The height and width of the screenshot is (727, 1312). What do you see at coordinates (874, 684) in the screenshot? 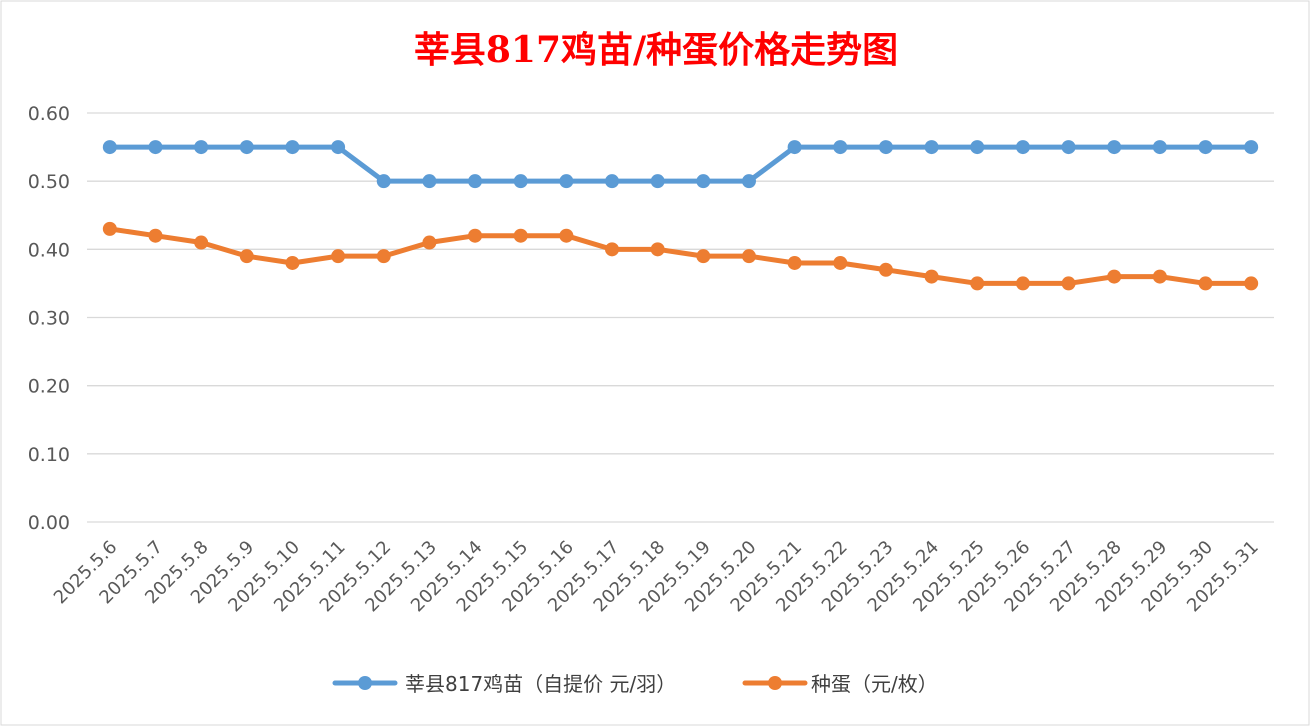
I see `legend-label-2: 种蛋（元/枚）` at bounding box center [874, 684].